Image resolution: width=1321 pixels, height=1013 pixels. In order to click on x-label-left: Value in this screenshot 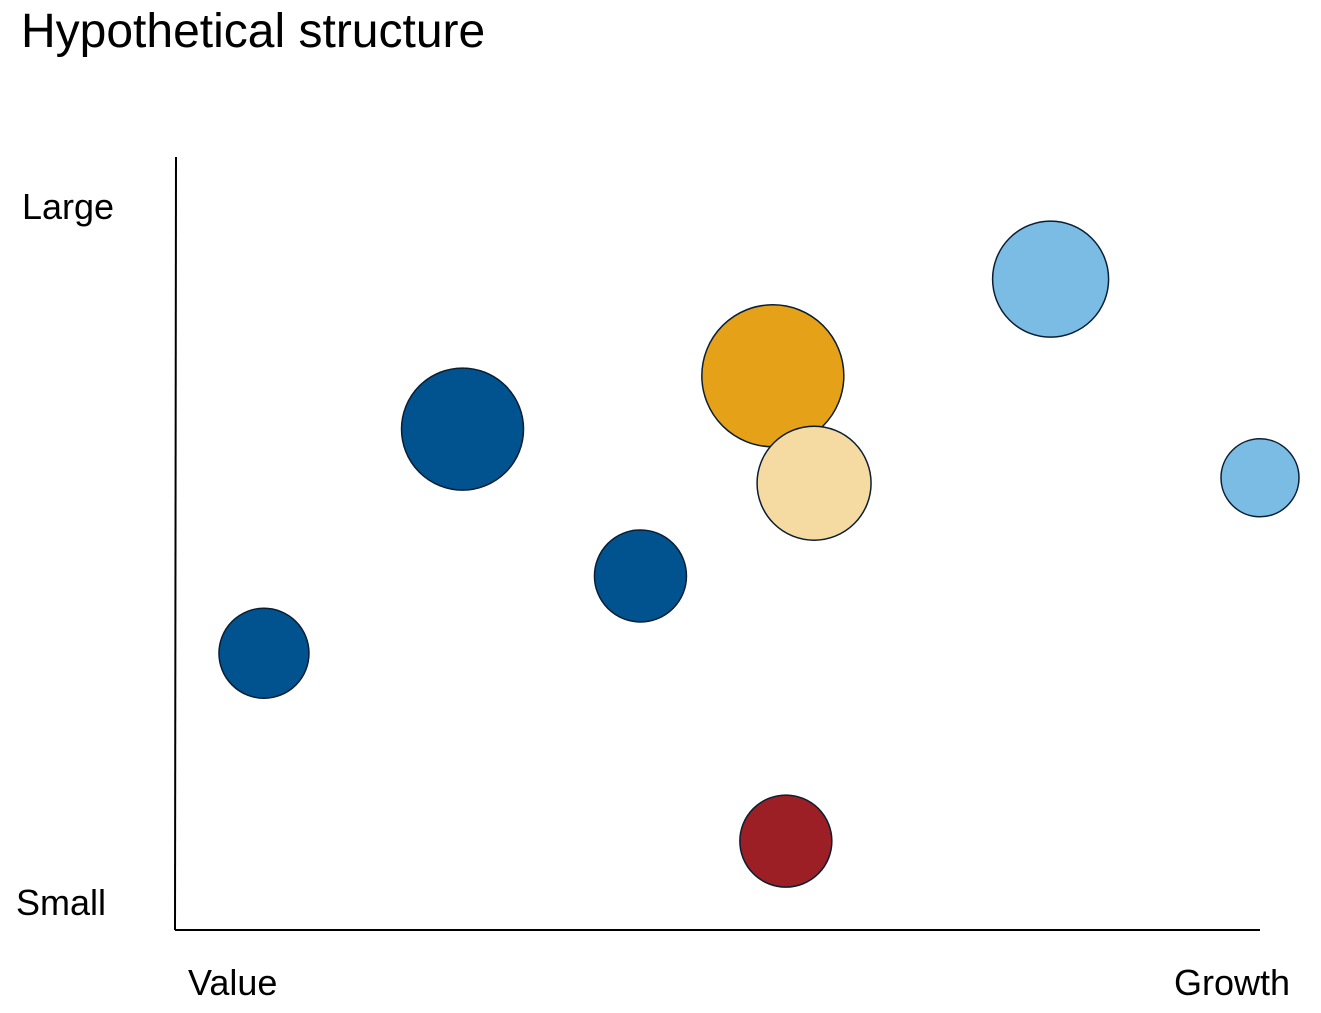, I will do `click(233, 982)`.